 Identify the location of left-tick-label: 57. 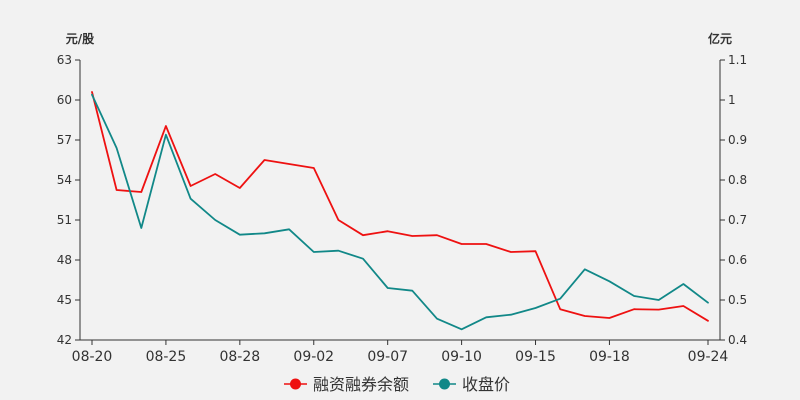
(64, 140).